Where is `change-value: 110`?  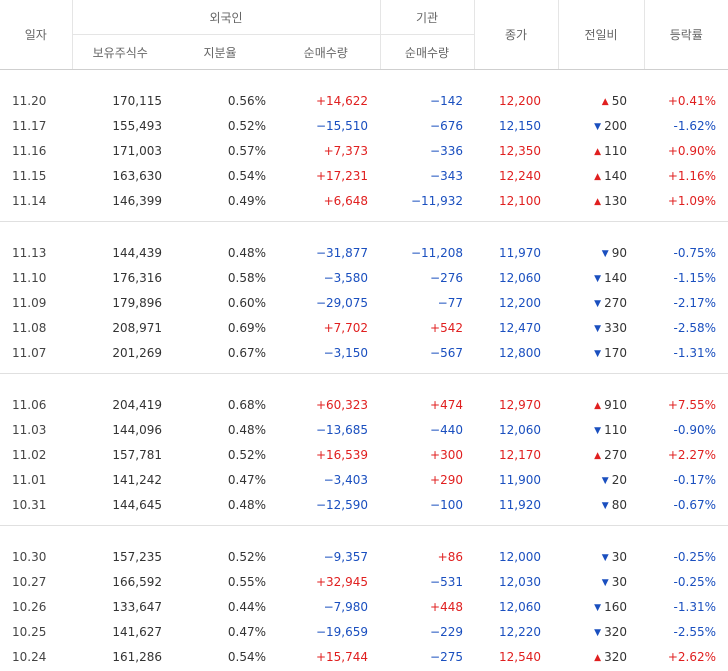
change-value: 110 is located at coordinates (615, 150).